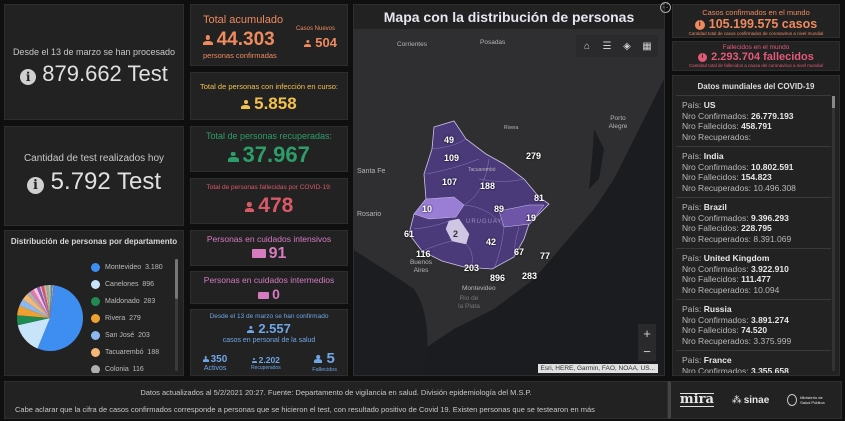 The image size is (845, 421). What do you see at coordinates (258, 254) in the screenshot?
I see `bed-icon` at bounding box center [258, 254].